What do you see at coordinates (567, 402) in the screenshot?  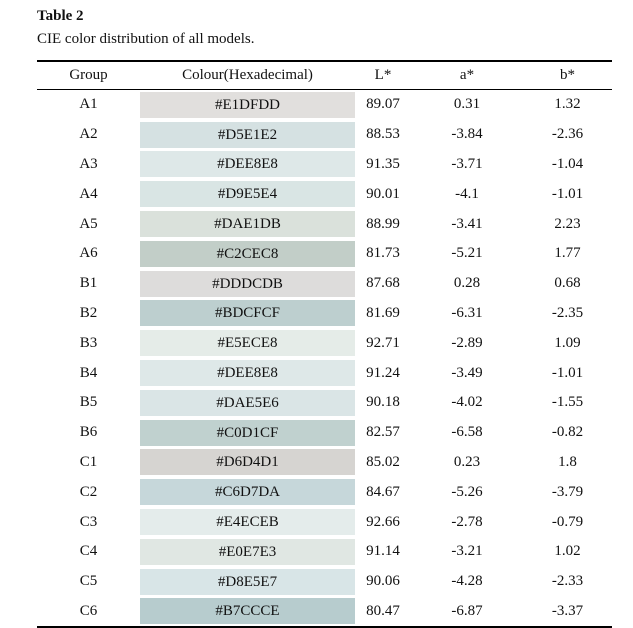 I see `table-cell: -1.55` at bounding box center [567, 402].